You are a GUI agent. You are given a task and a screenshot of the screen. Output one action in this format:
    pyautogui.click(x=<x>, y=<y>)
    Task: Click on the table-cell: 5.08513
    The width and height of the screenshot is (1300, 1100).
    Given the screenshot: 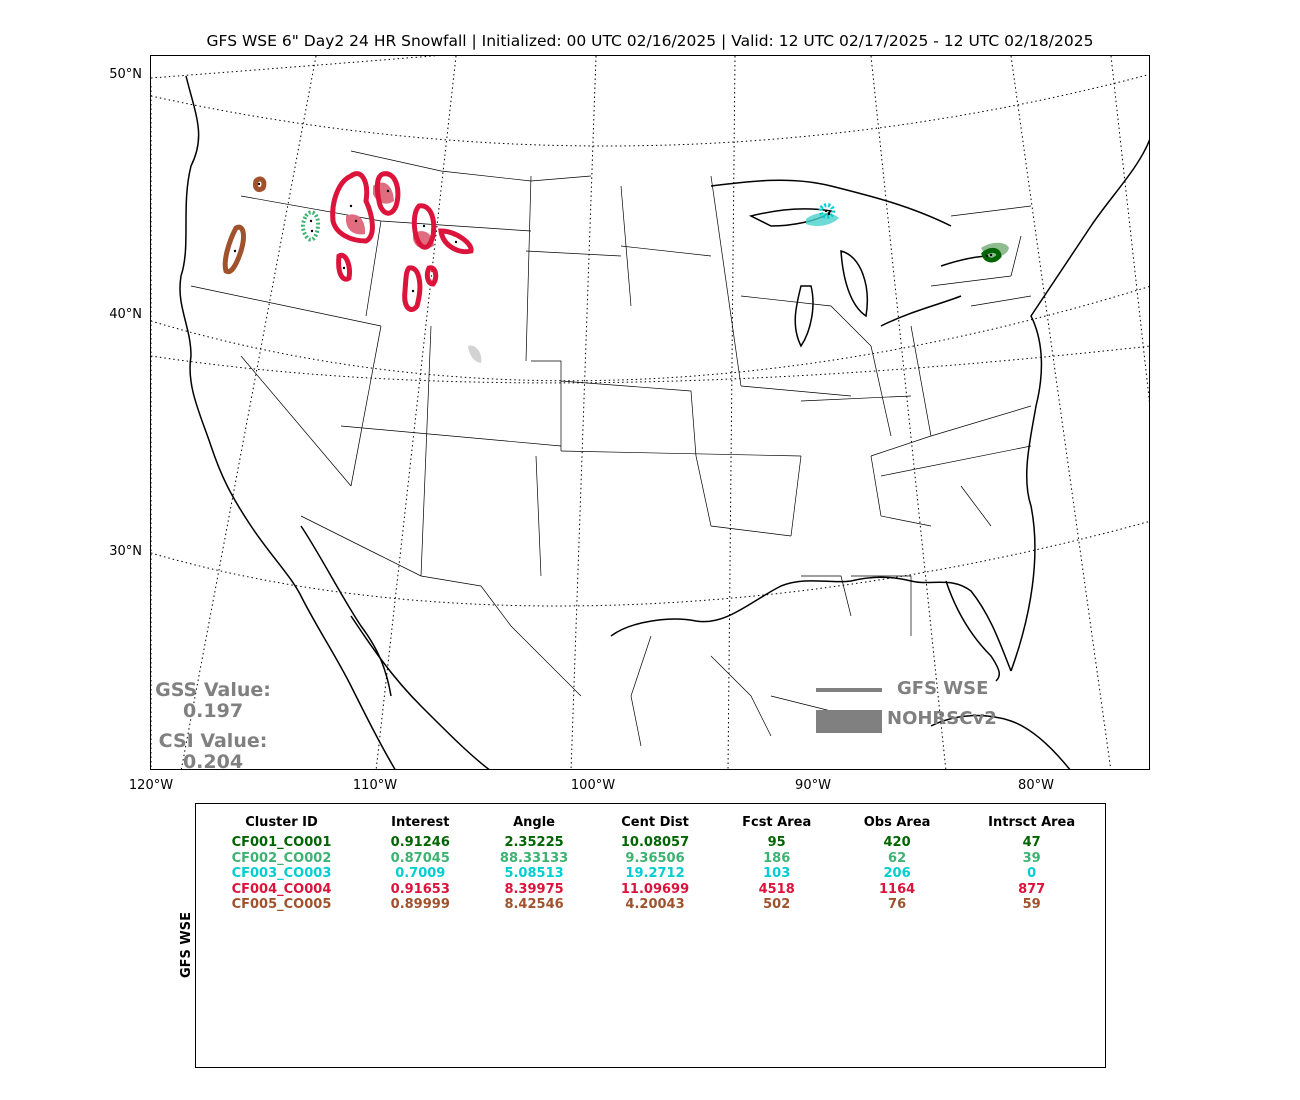 What is the action you would take?
    pyautogui.click(x=534, y=873)
    